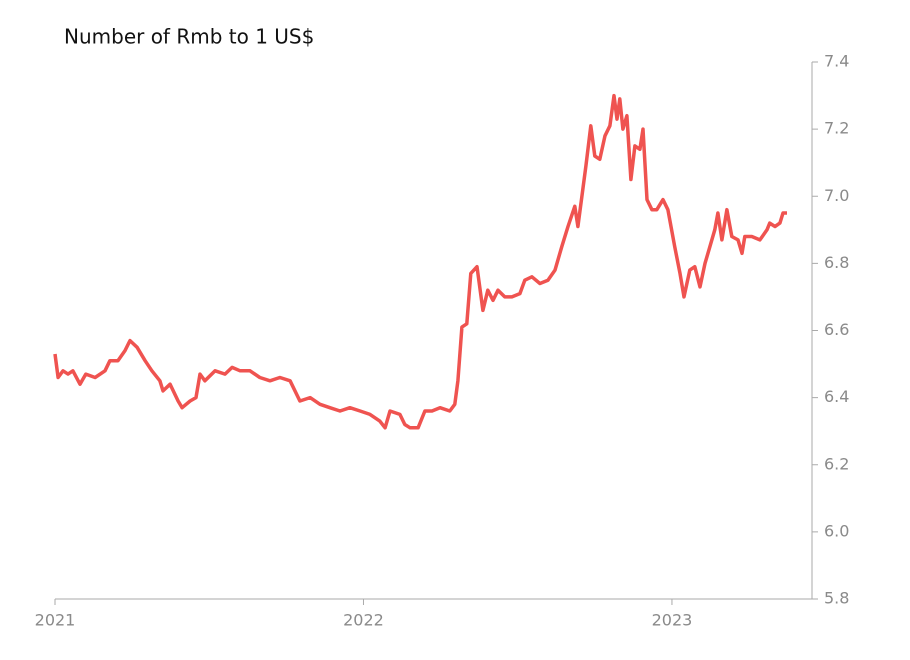  What do you see at coordinates (836, 329) in the screenshot?
I see `y-tick-label: 6.6` at bounding box center [836, 329].